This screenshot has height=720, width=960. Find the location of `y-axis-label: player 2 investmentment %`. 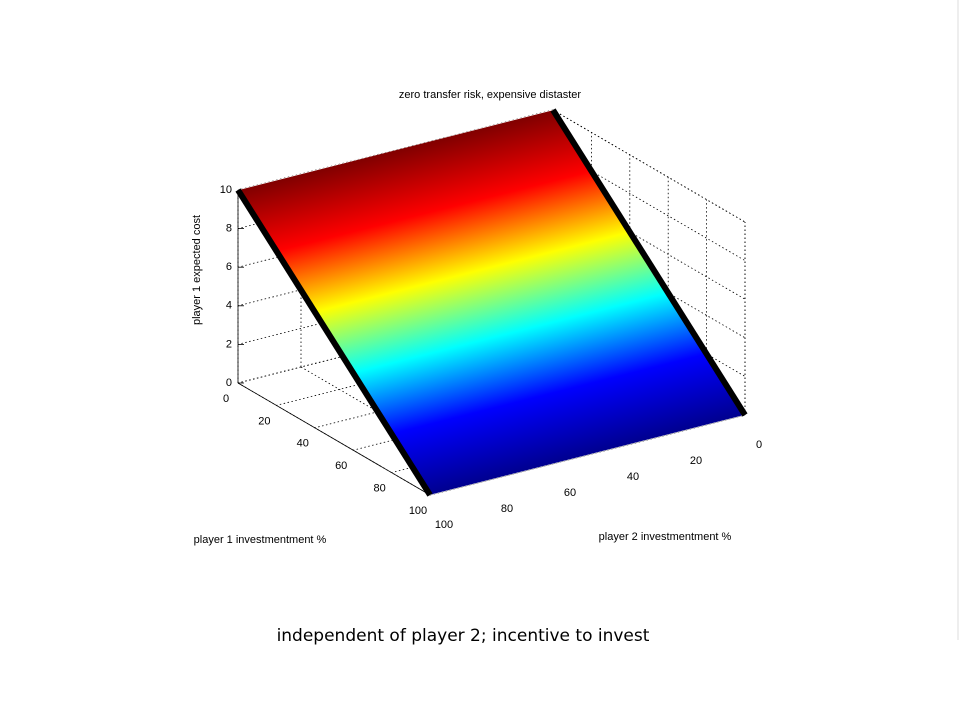

y-axis-label: player 2 investmentment % is located at coordinates (665, 537).